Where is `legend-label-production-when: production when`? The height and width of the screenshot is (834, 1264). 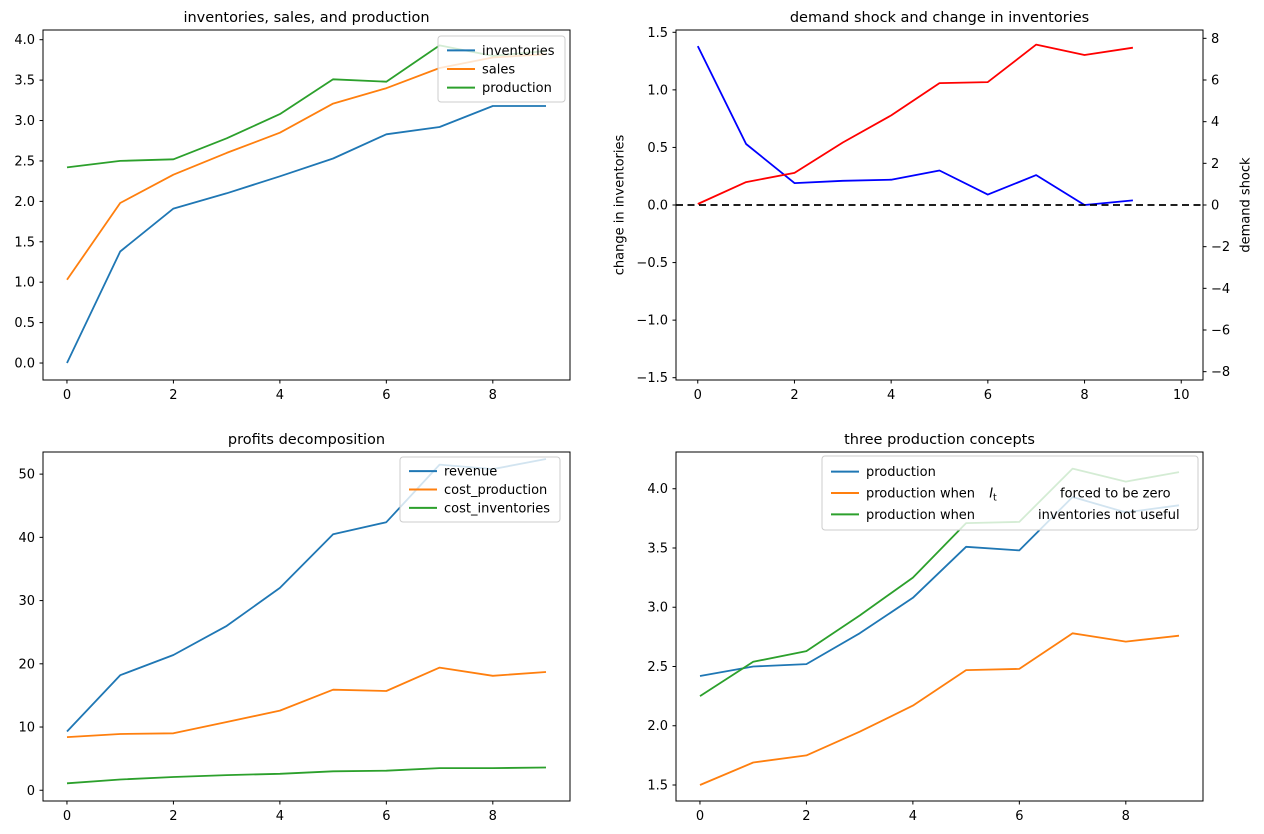 legend-label-production-when: production when is located at coordinates (920, 515).